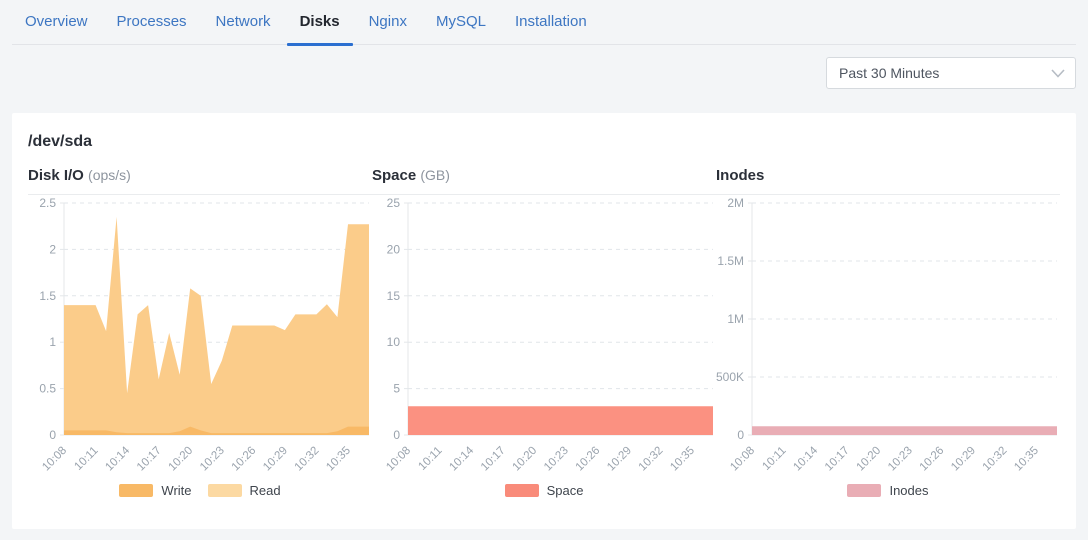  I want to click on timeframe-select: Past 30 Minutes, so click(951, 73).